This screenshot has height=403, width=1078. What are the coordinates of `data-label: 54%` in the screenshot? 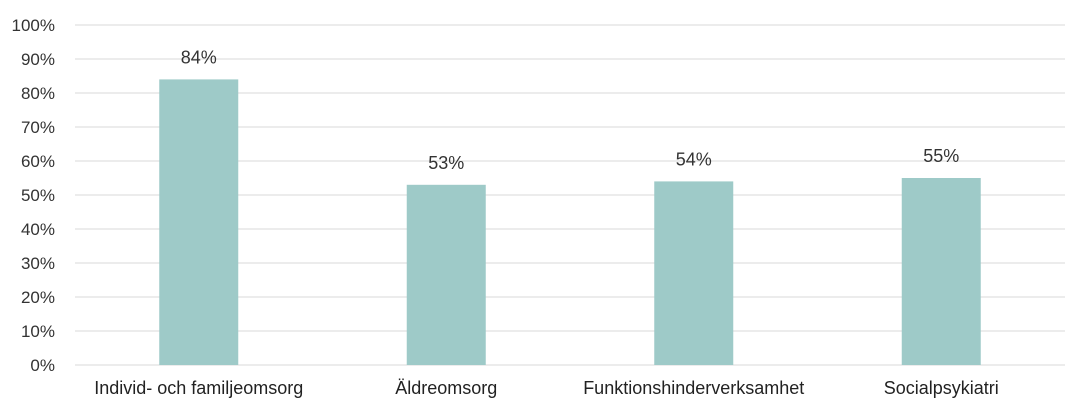 It's located at (694, 159).